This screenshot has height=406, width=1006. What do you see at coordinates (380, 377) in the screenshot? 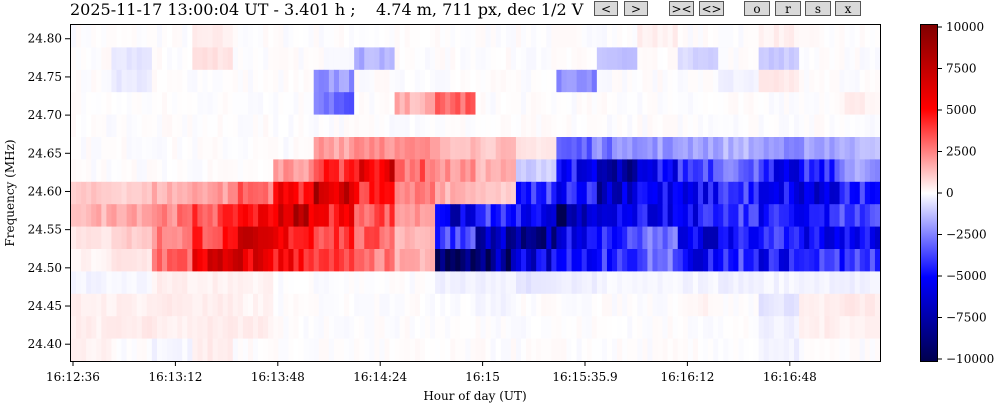
I see `x-tick-label: 16:14:24` at bounding box center [380, 377].